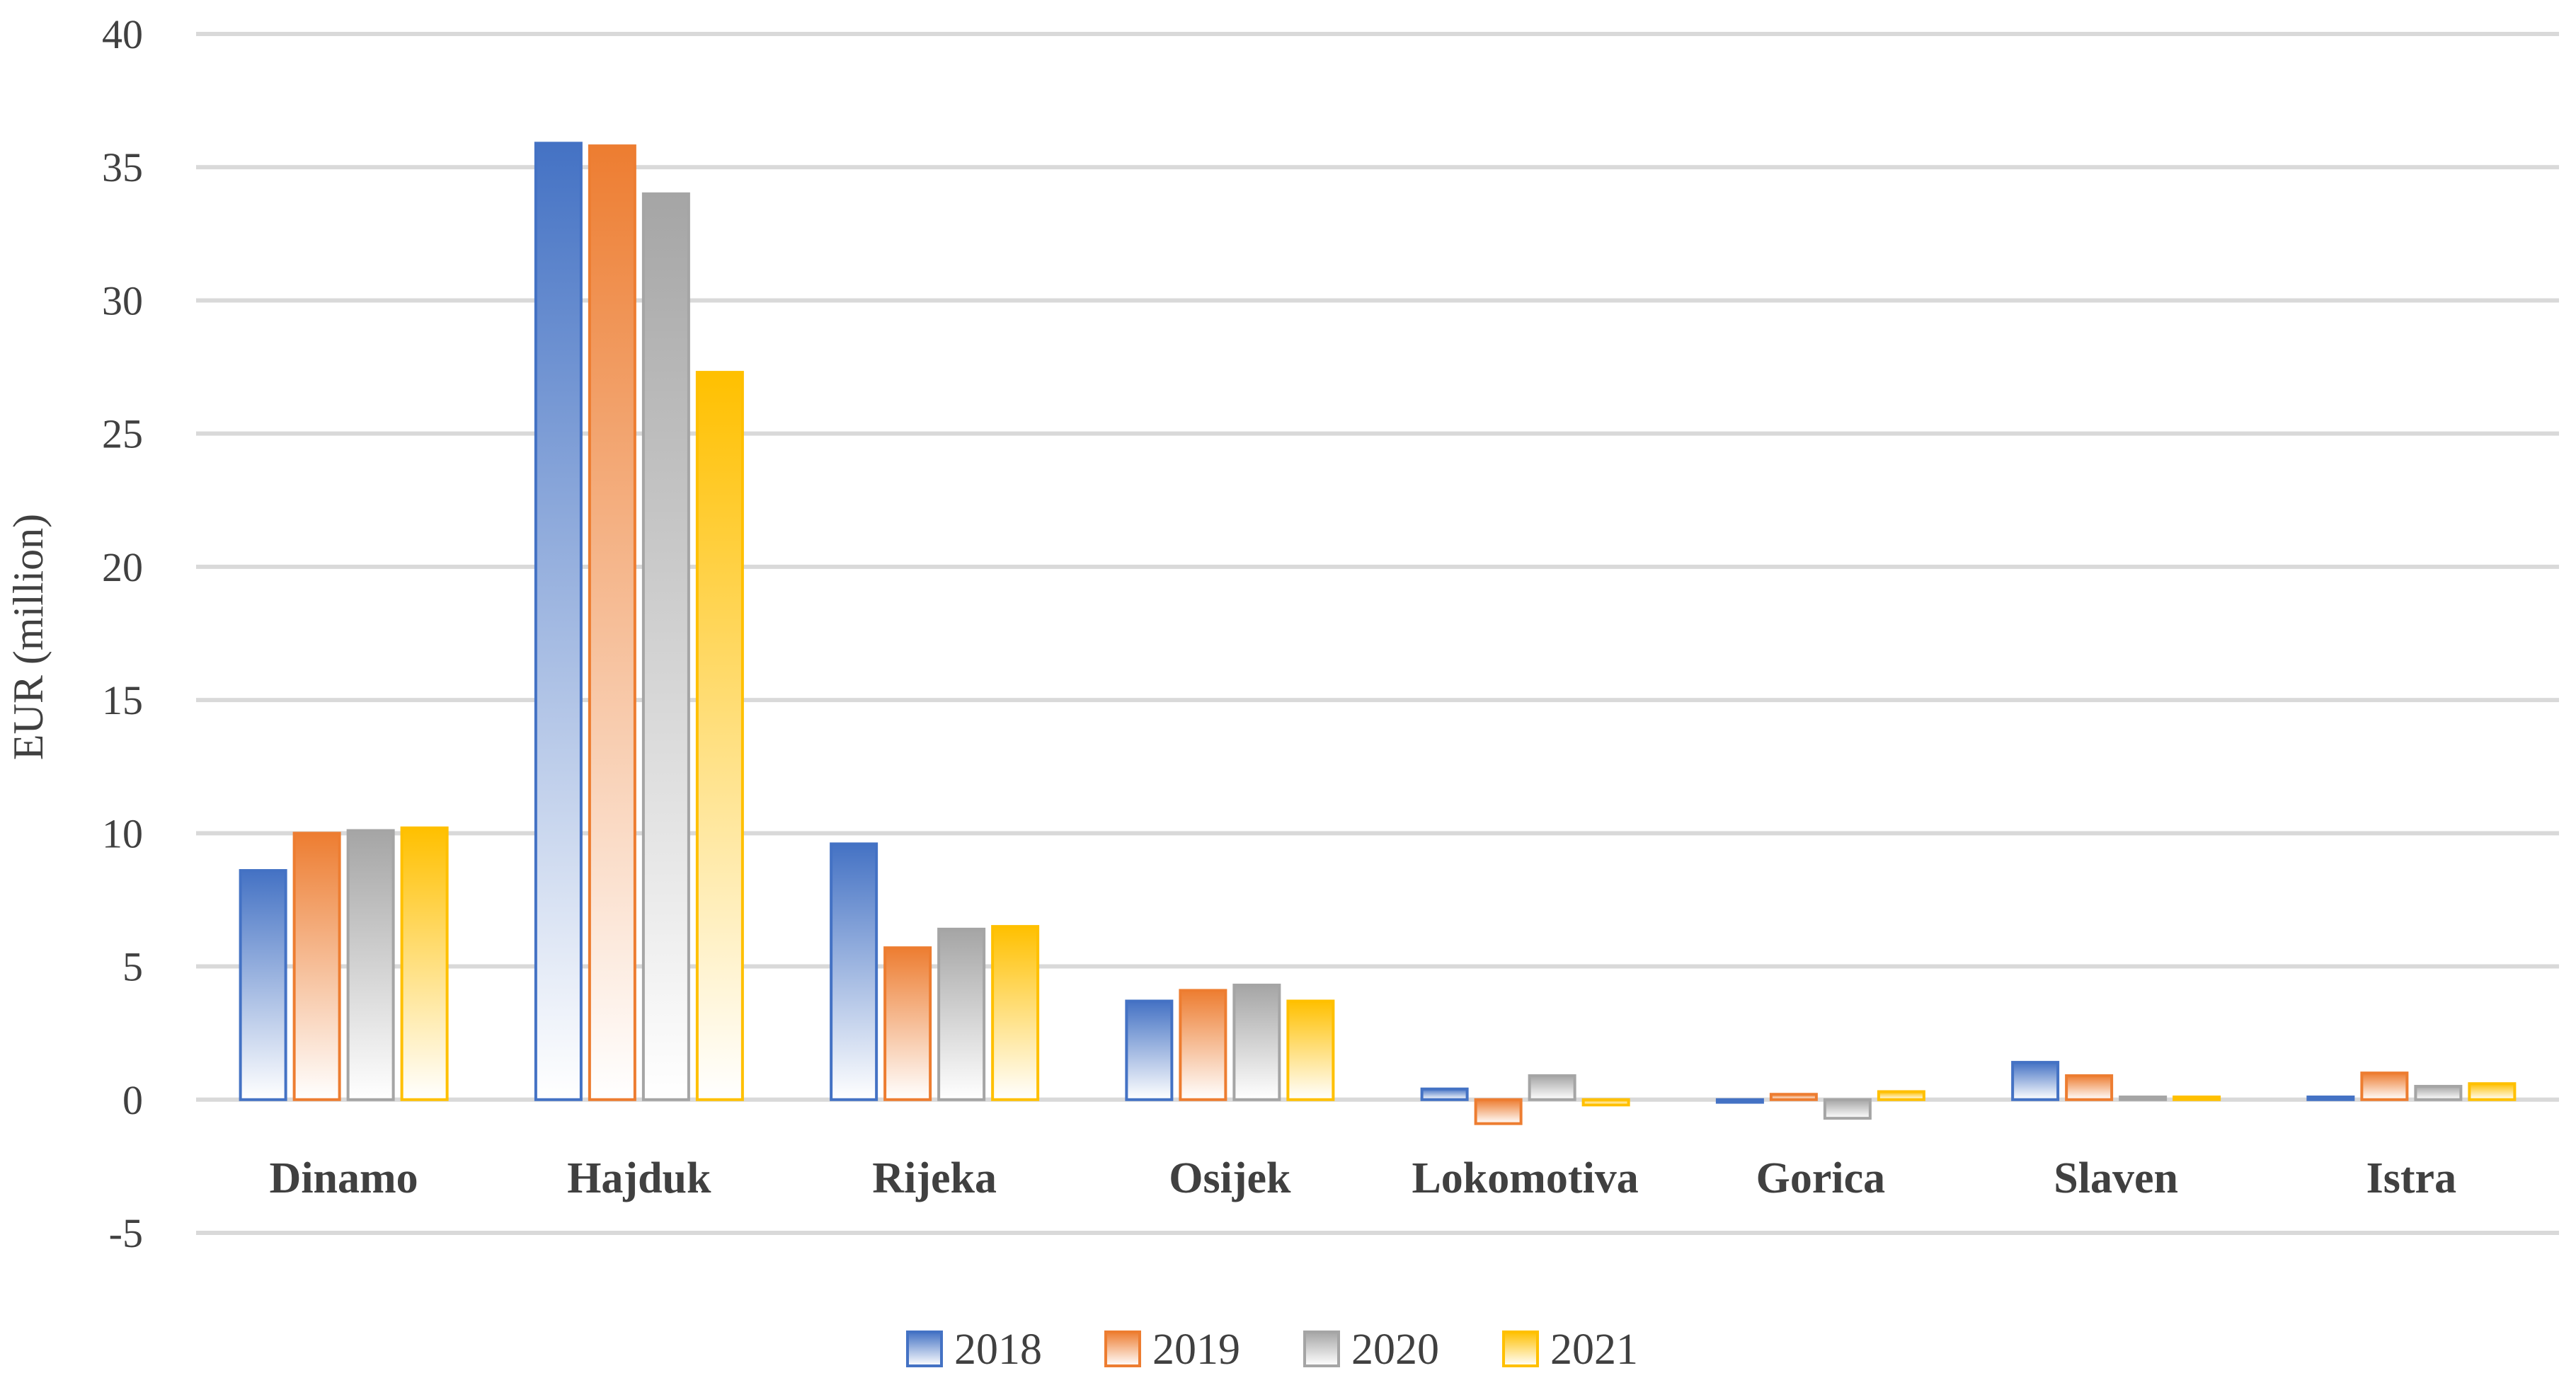 This screenshot has width=2576, height=1385. I want to click on category-label-osijek: Osijek, so click(1230, 1178).